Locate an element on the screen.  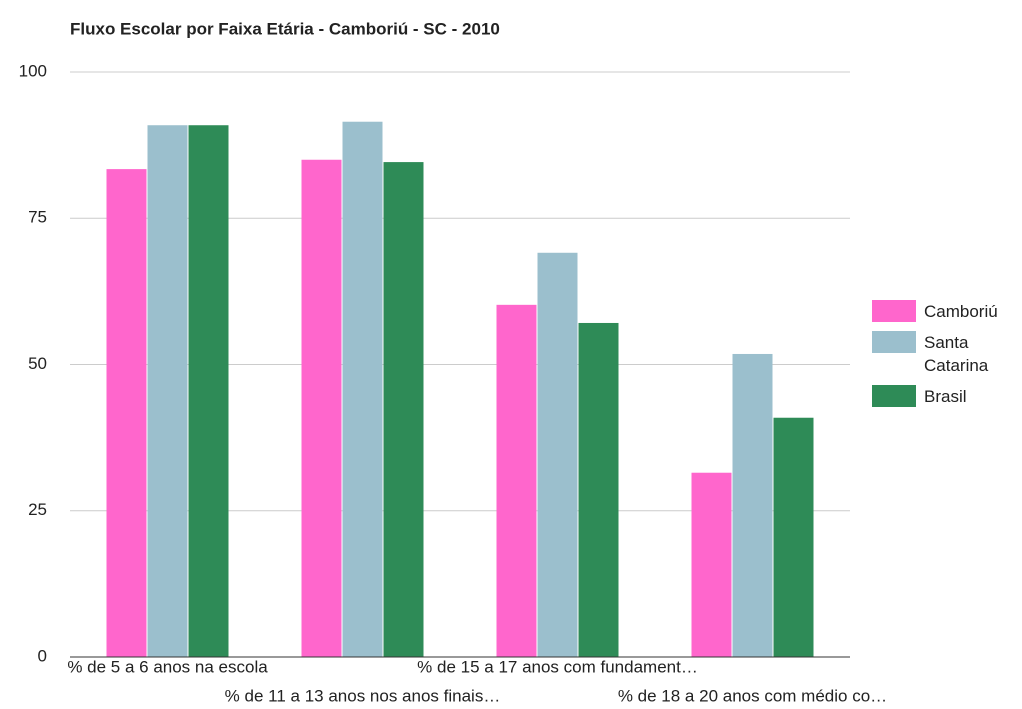
y-tick-label: 75 is located at coordinates (37, 217).